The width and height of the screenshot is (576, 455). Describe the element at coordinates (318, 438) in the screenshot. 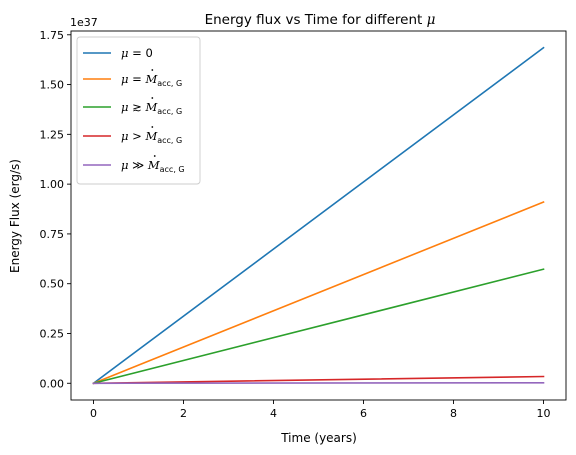

I see `x-axis-label: Time (years)` at that location.